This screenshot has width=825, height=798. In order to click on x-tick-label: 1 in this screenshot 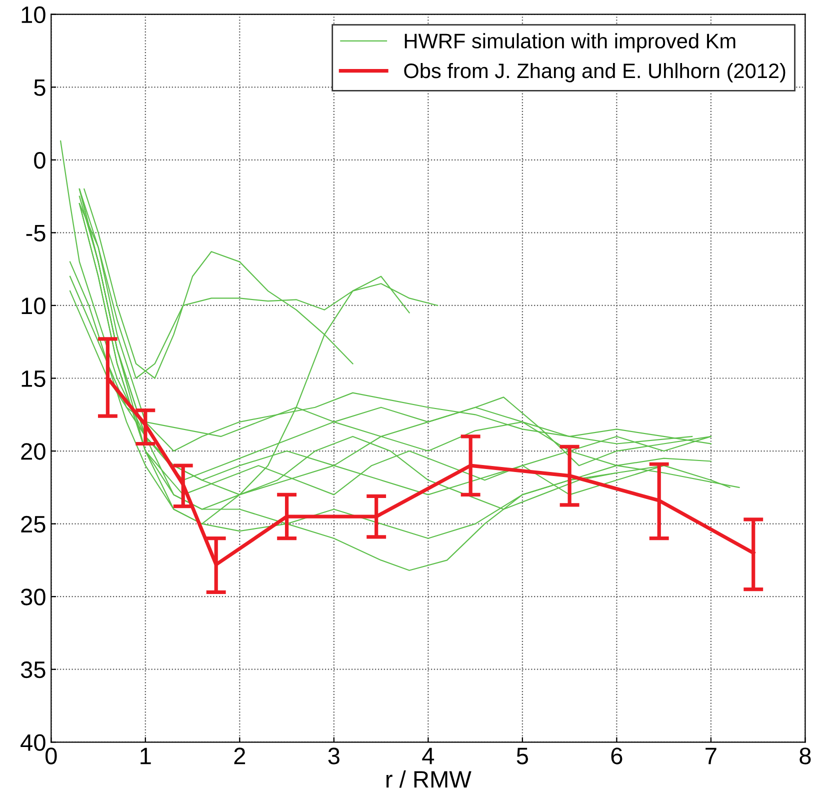, I will do `click(145, 756)`.